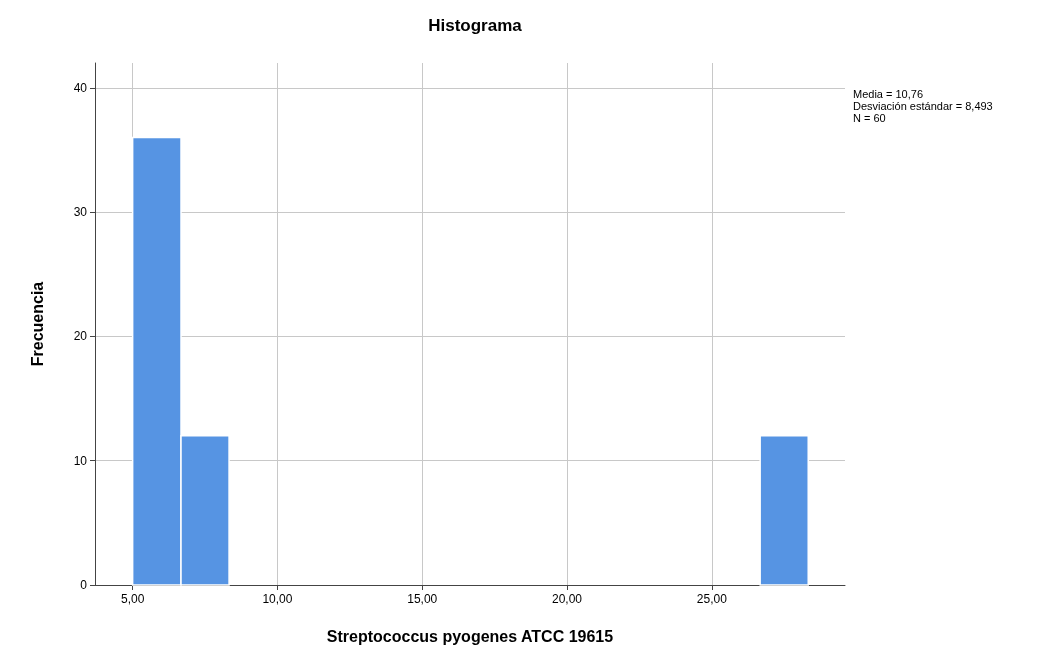 Image resolution: width=1059 pixels, height=664 pixels. Describe the element at coordinates (869, 117) in the screenshot. I see `text: N = 60` at that location.